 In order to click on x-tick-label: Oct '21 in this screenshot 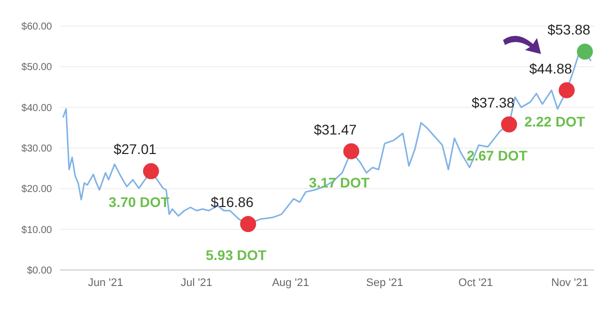, I will do `click(475, 282)`.